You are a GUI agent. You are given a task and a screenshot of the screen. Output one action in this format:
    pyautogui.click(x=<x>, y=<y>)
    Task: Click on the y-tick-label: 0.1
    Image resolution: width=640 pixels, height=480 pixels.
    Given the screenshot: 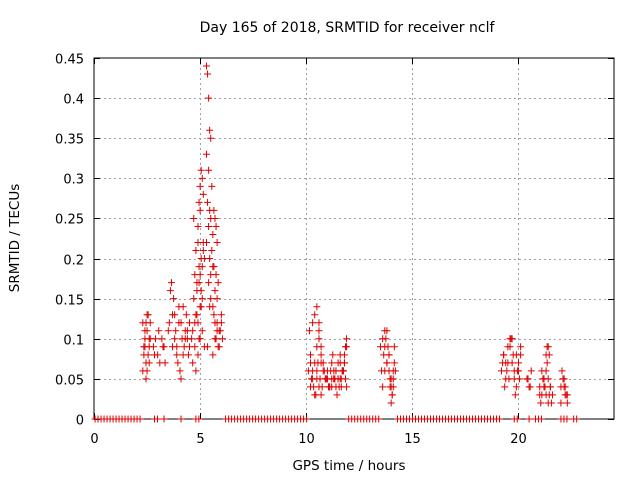 What is the action you would take?
    pyautogui.click(x=73, y=341)
    